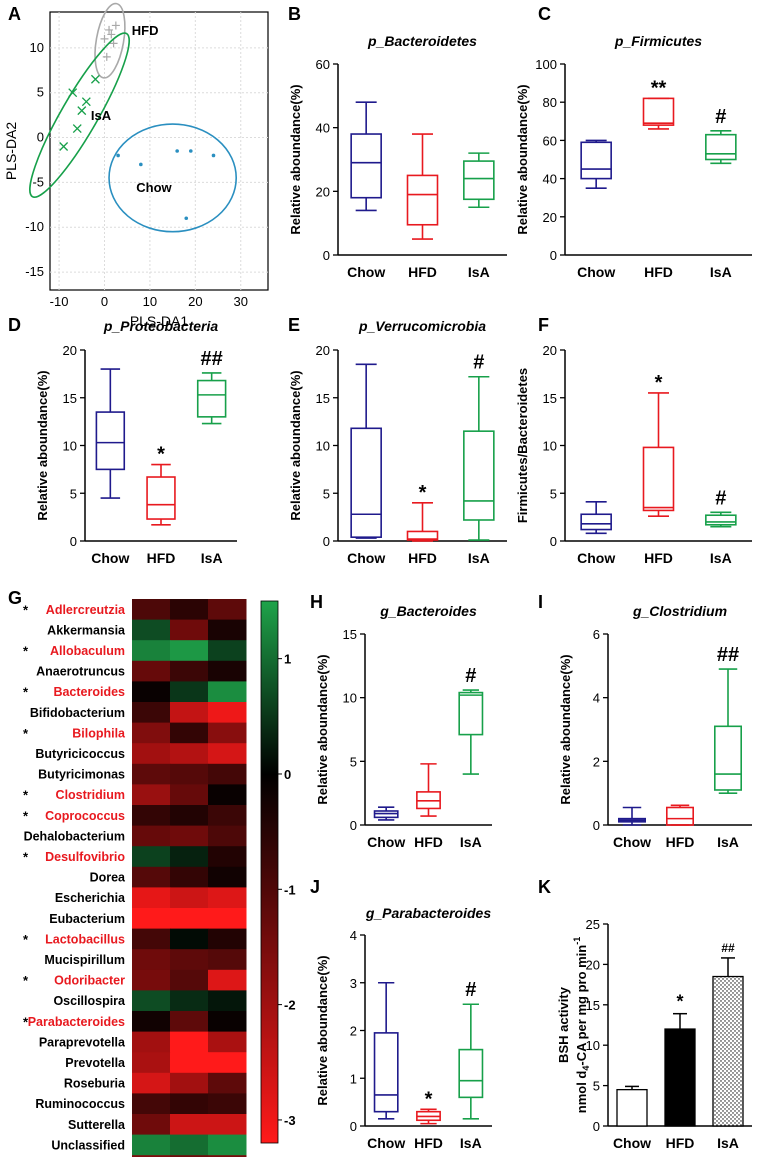  I want to click on y-tick-label: 10, so click(593, 1045).